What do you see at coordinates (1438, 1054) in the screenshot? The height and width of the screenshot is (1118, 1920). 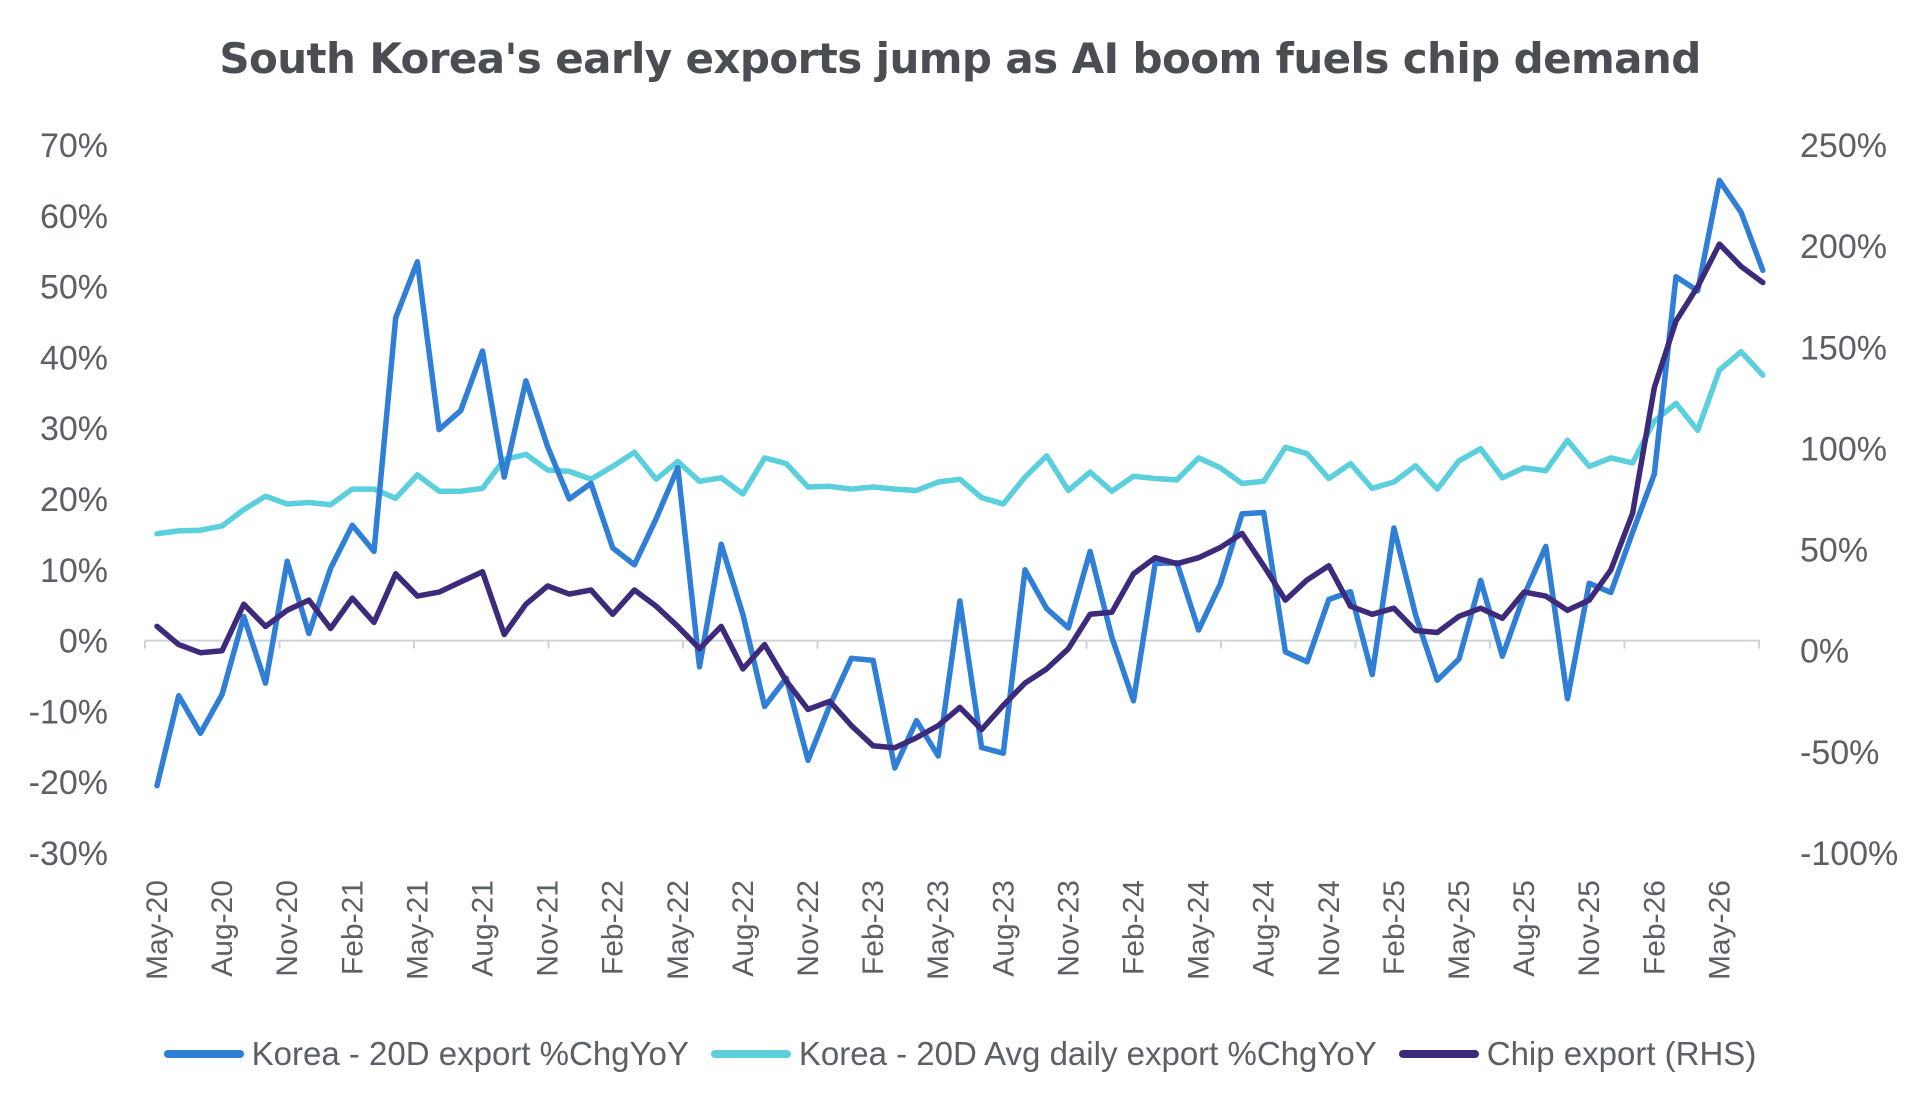 I see `legend-swatch-chip-export` at bounding box center [1438, 1054].